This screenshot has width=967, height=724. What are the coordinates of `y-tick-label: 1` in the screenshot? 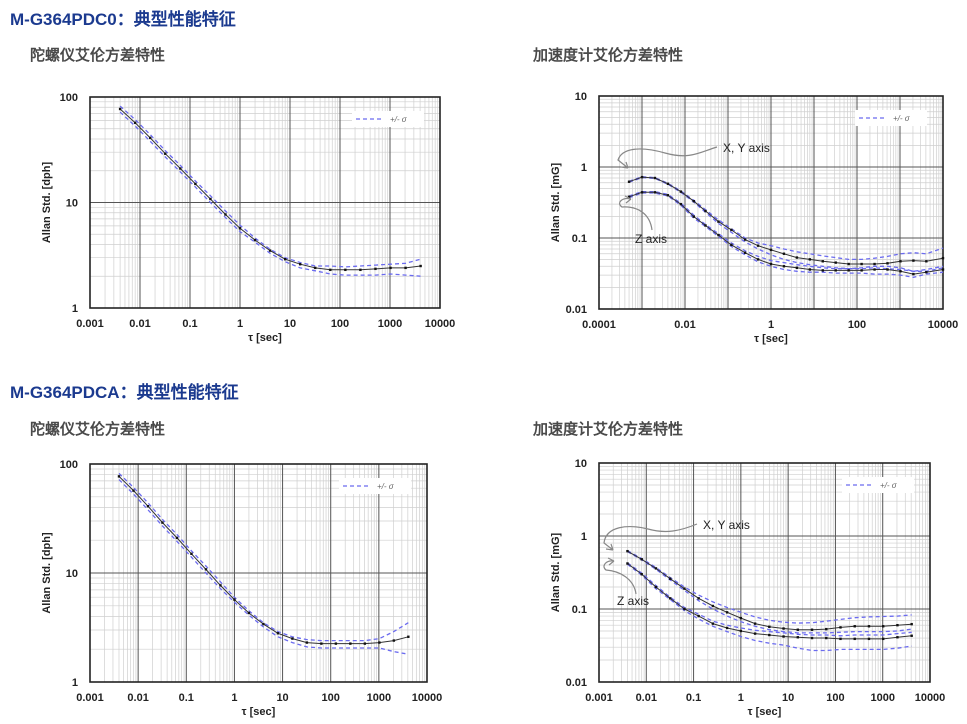 It's located at (584, 168).